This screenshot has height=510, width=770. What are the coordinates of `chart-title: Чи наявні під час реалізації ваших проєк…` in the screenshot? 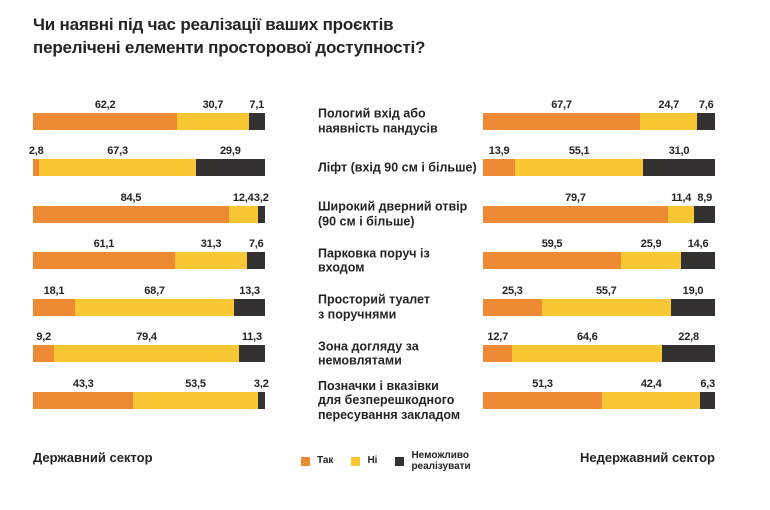 It's located at (229, 36).